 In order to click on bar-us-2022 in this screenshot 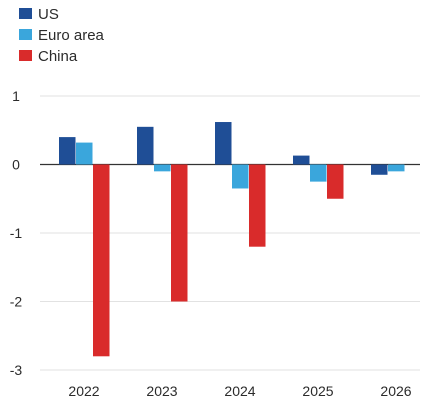, I will do `click(67, 151)`.